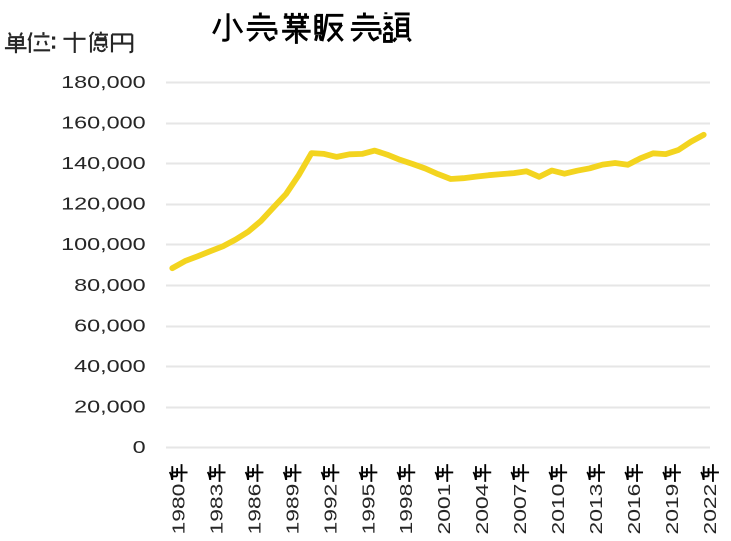  What do you see at coordinates (444, 509) in the screenshot?
I see `svg-text: 2001` at bounding box center [444, 509].